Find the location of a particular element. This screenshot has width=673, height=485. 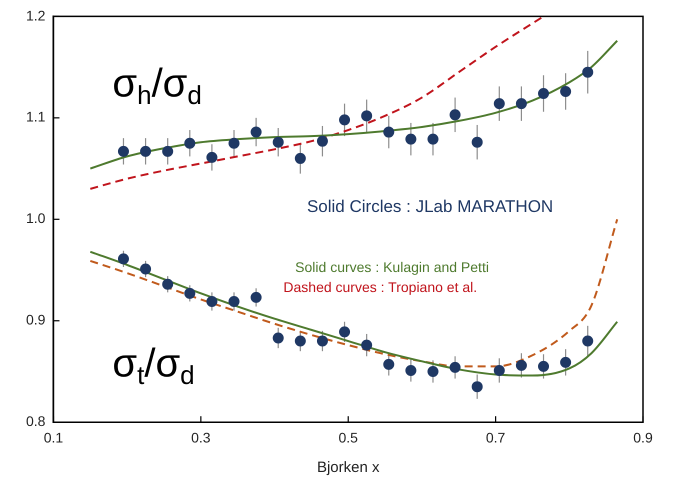

y-tick-label: 0.8 is located at coordinates (36, 421).